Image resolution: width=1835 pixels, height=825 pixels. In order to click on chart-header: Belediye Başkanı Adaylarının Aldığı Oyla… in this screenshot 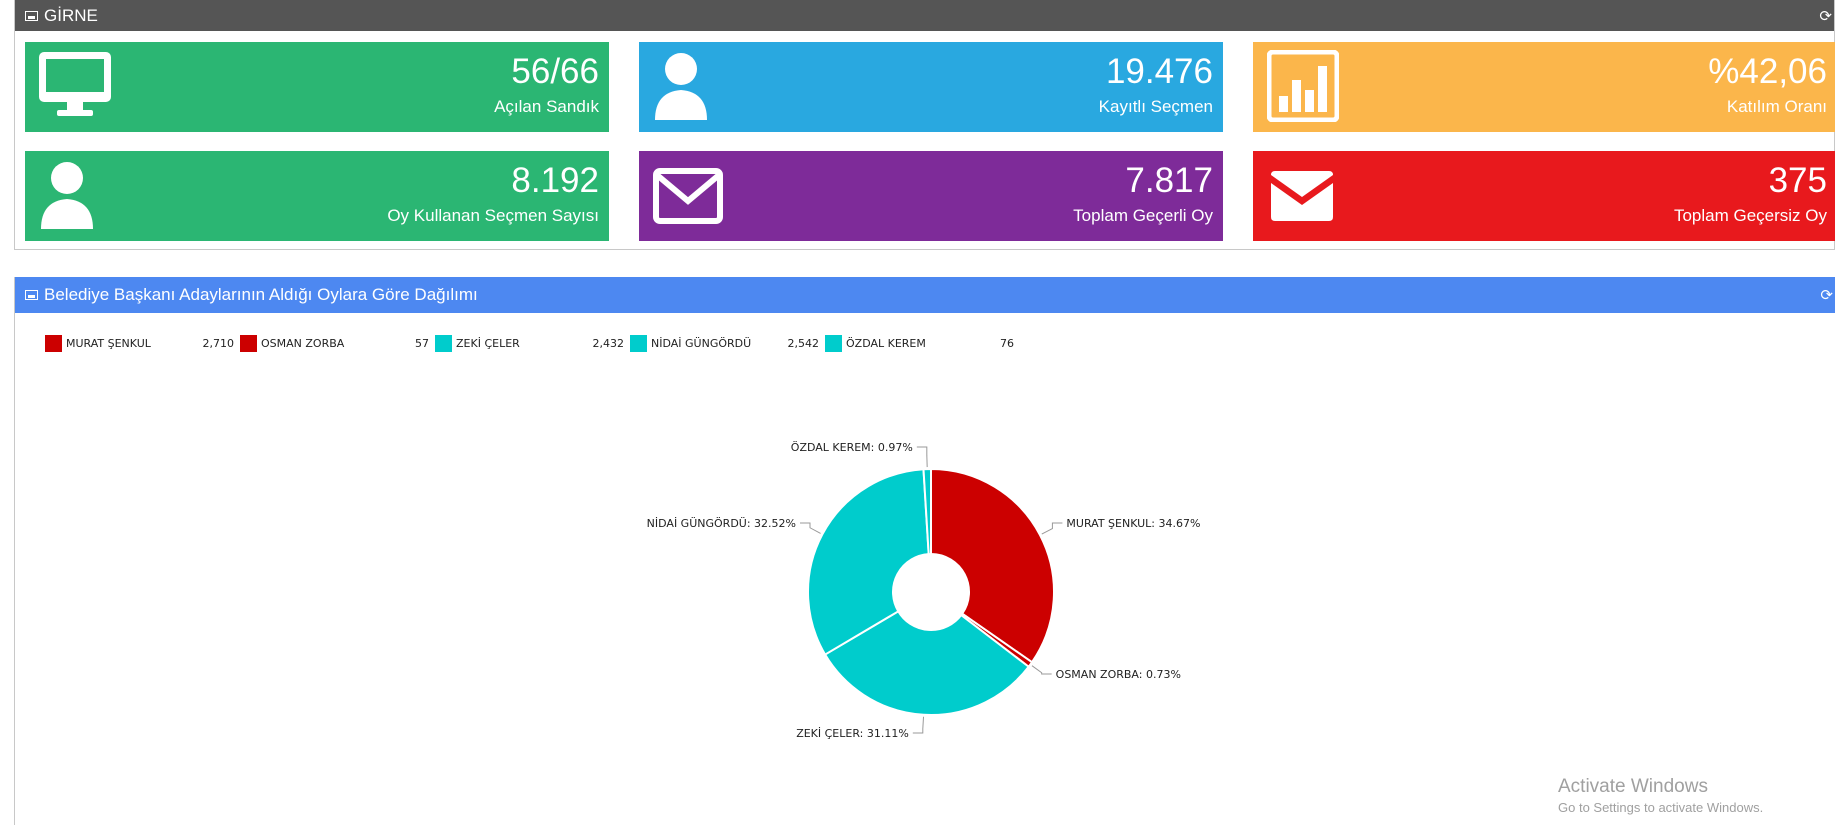, I will do `click(925, 295)`.